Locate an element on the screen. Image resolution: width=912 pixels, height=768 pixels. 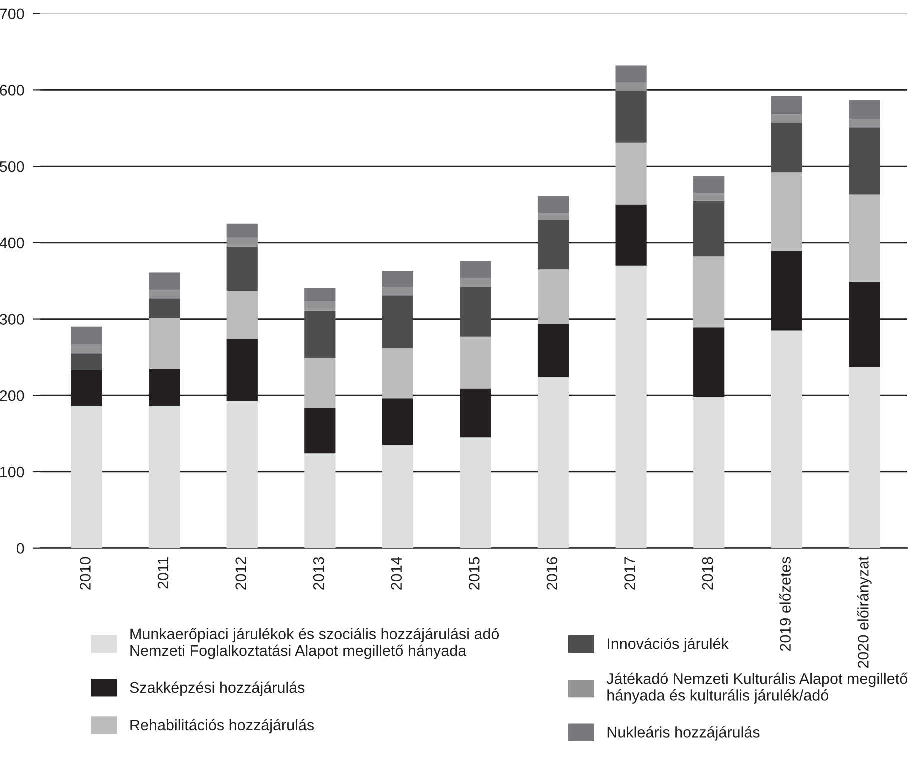
x-tick-label: 2014 is located at coordinates (396, 573).